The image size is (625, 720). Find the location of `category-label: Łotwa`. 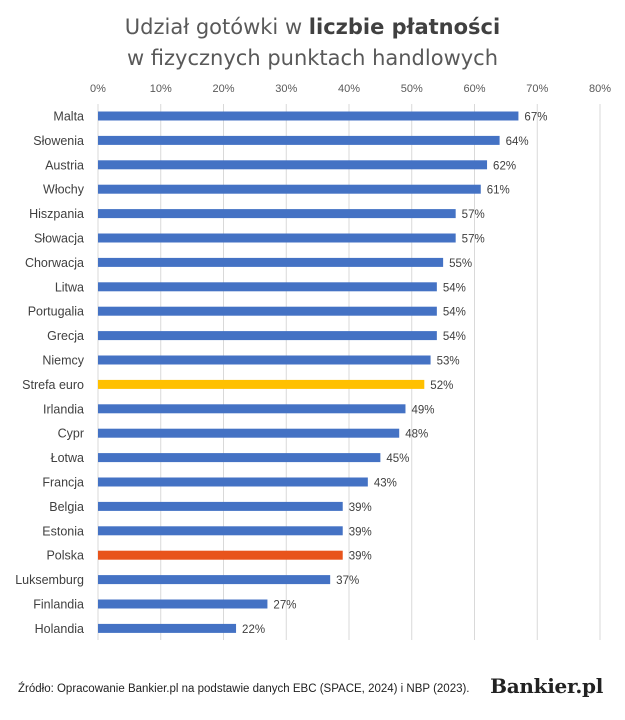

category-label: Łotwa is located at coordinates (67, 458).